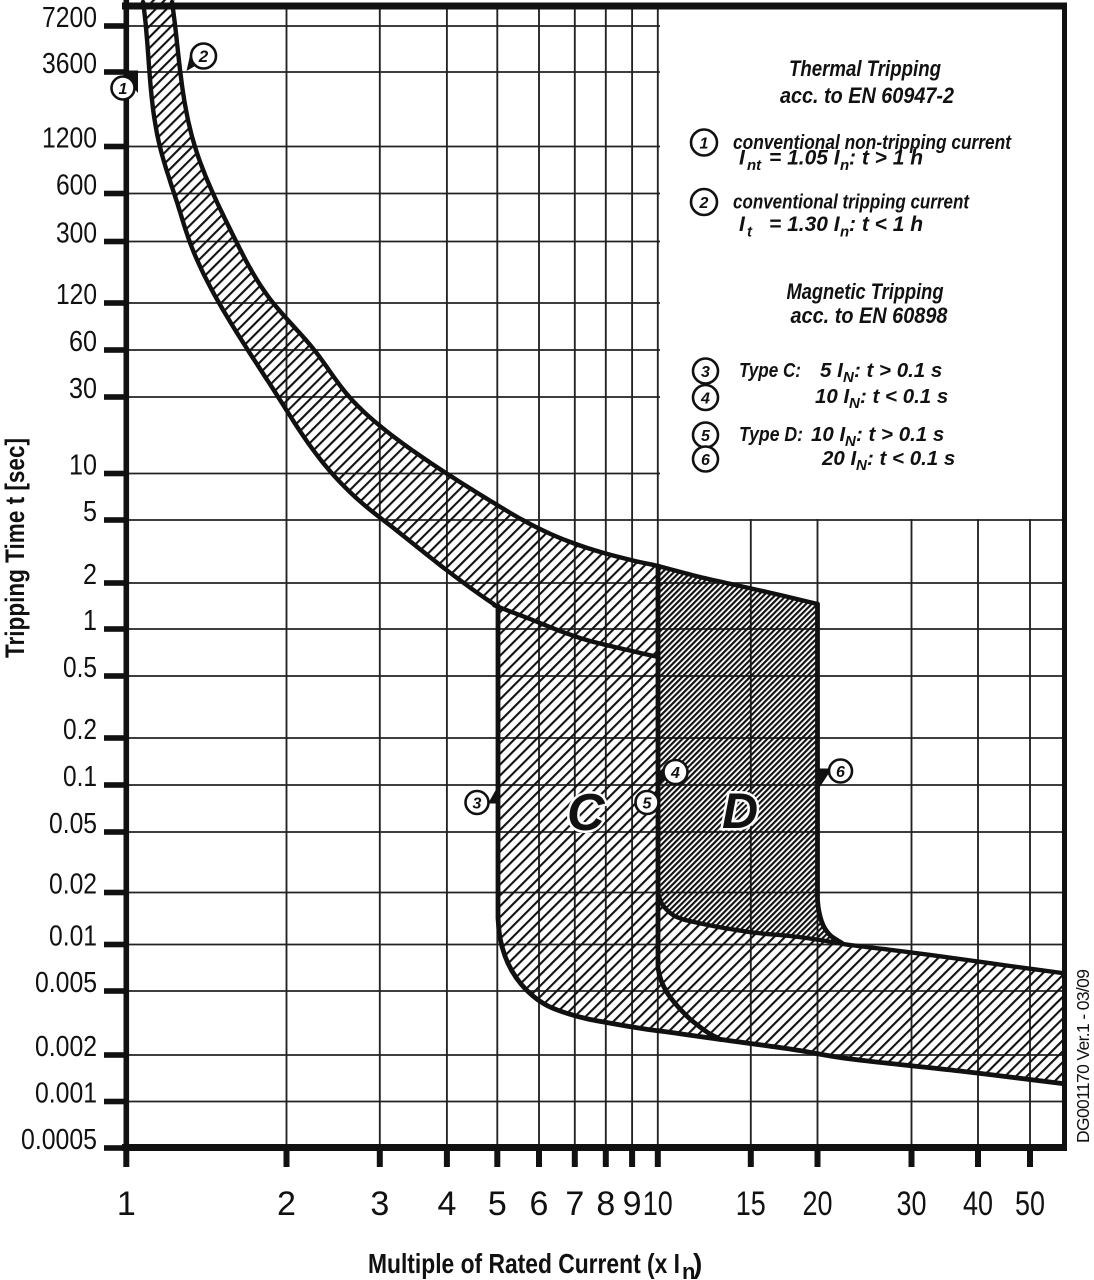 The width and height of the screenshot is (1094, 1280). What do you see at coordinates (76, 186) in the screenshot?
I see `svg-text: 600` at bounding box center [76, 186].